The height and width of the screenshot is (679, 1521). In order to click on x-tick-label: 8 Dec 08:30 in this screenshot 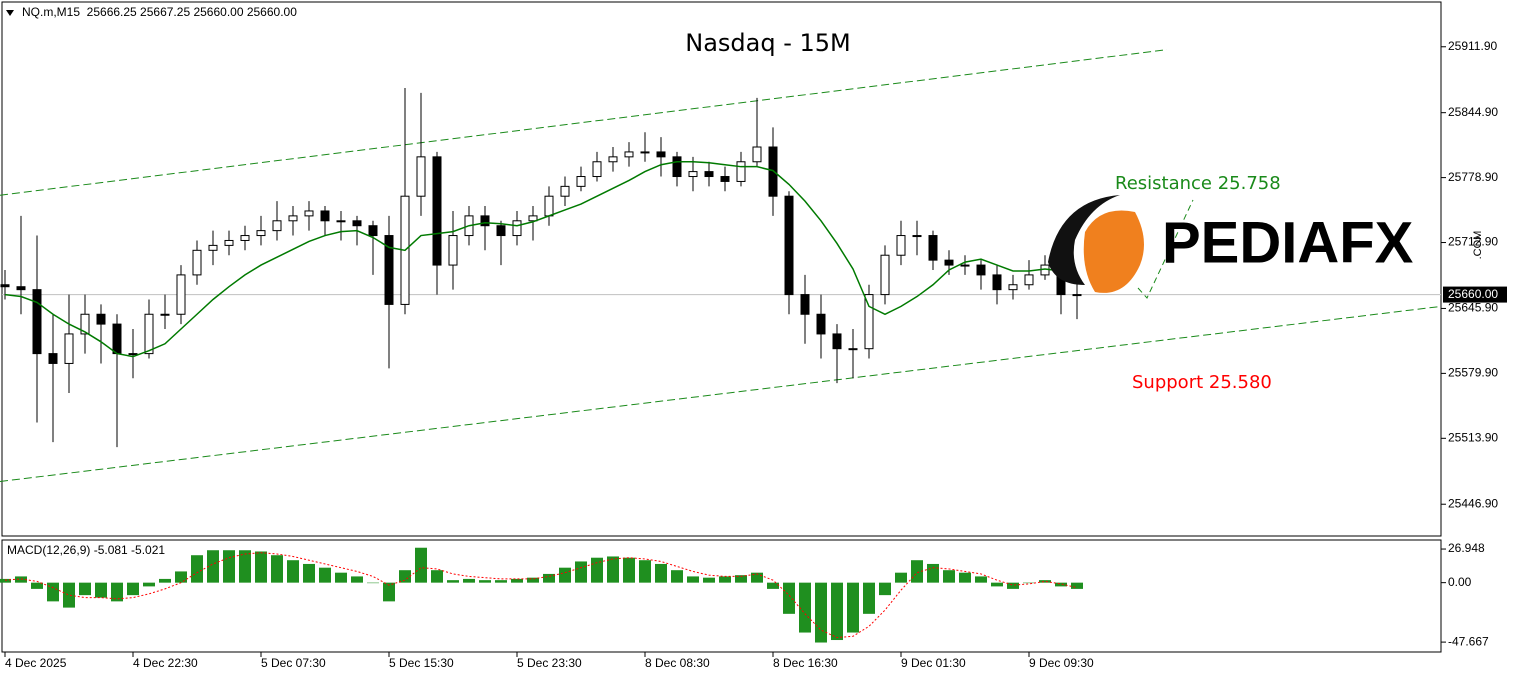, I will do `click(677, 663)`.